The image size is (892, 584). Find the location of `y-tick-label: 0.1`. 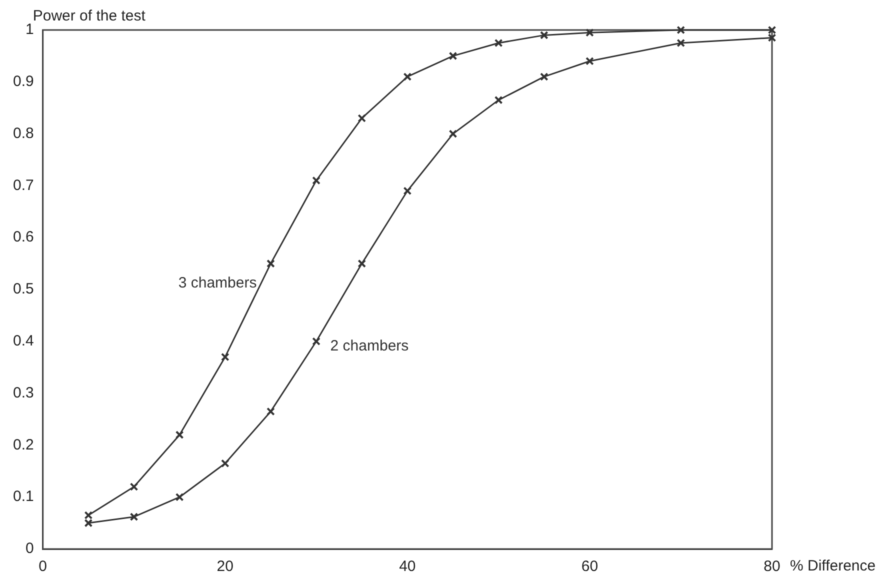

y-tick-label: 0.1 is located at coordinates (23, 497).